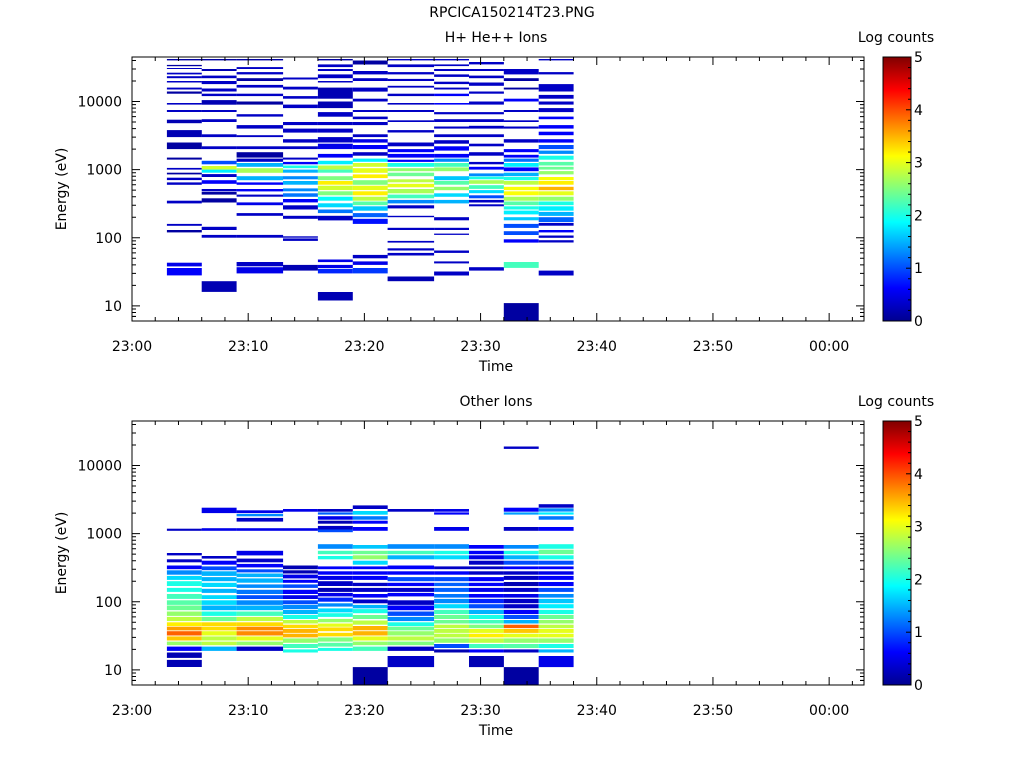 This screenshot has width=1024, height=768. Describe the element at coordinates (99, 103) in the screenshot. I see `y-tick-label: 10000` at that location.